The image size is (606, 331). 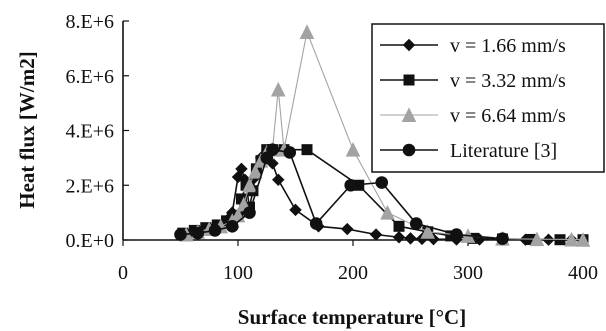 I want to click on x-tick-label-400: 400, so click(x=583, y=273).